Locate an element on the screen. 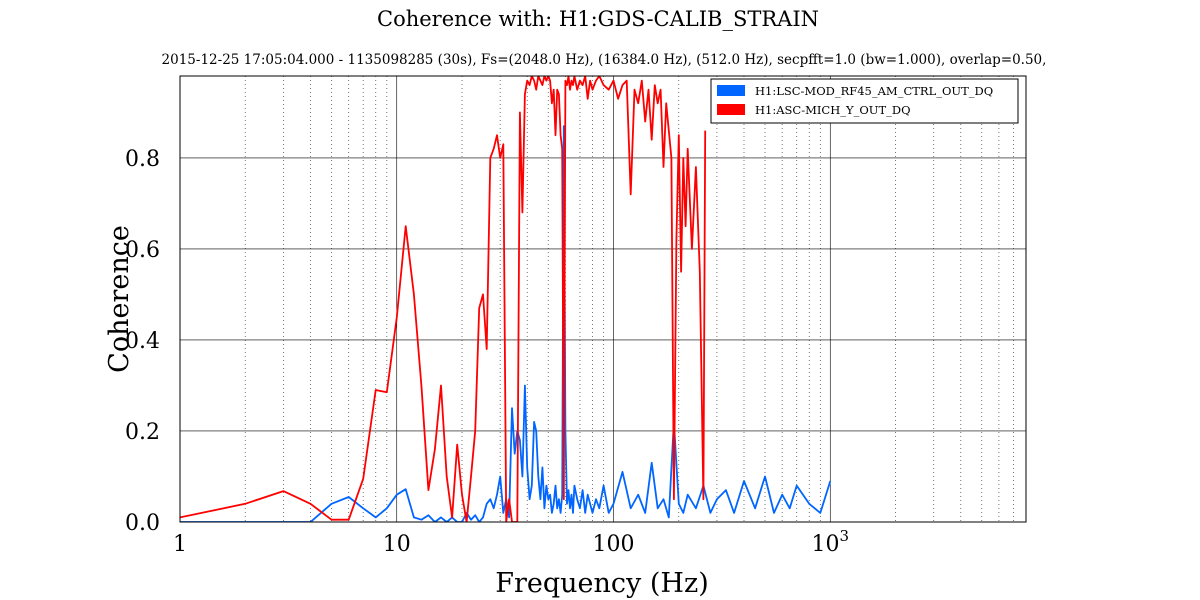  legend-label-series-2: H1:ASC-MICH_Y_OUT_DQ is located at coordinates (833, 110).